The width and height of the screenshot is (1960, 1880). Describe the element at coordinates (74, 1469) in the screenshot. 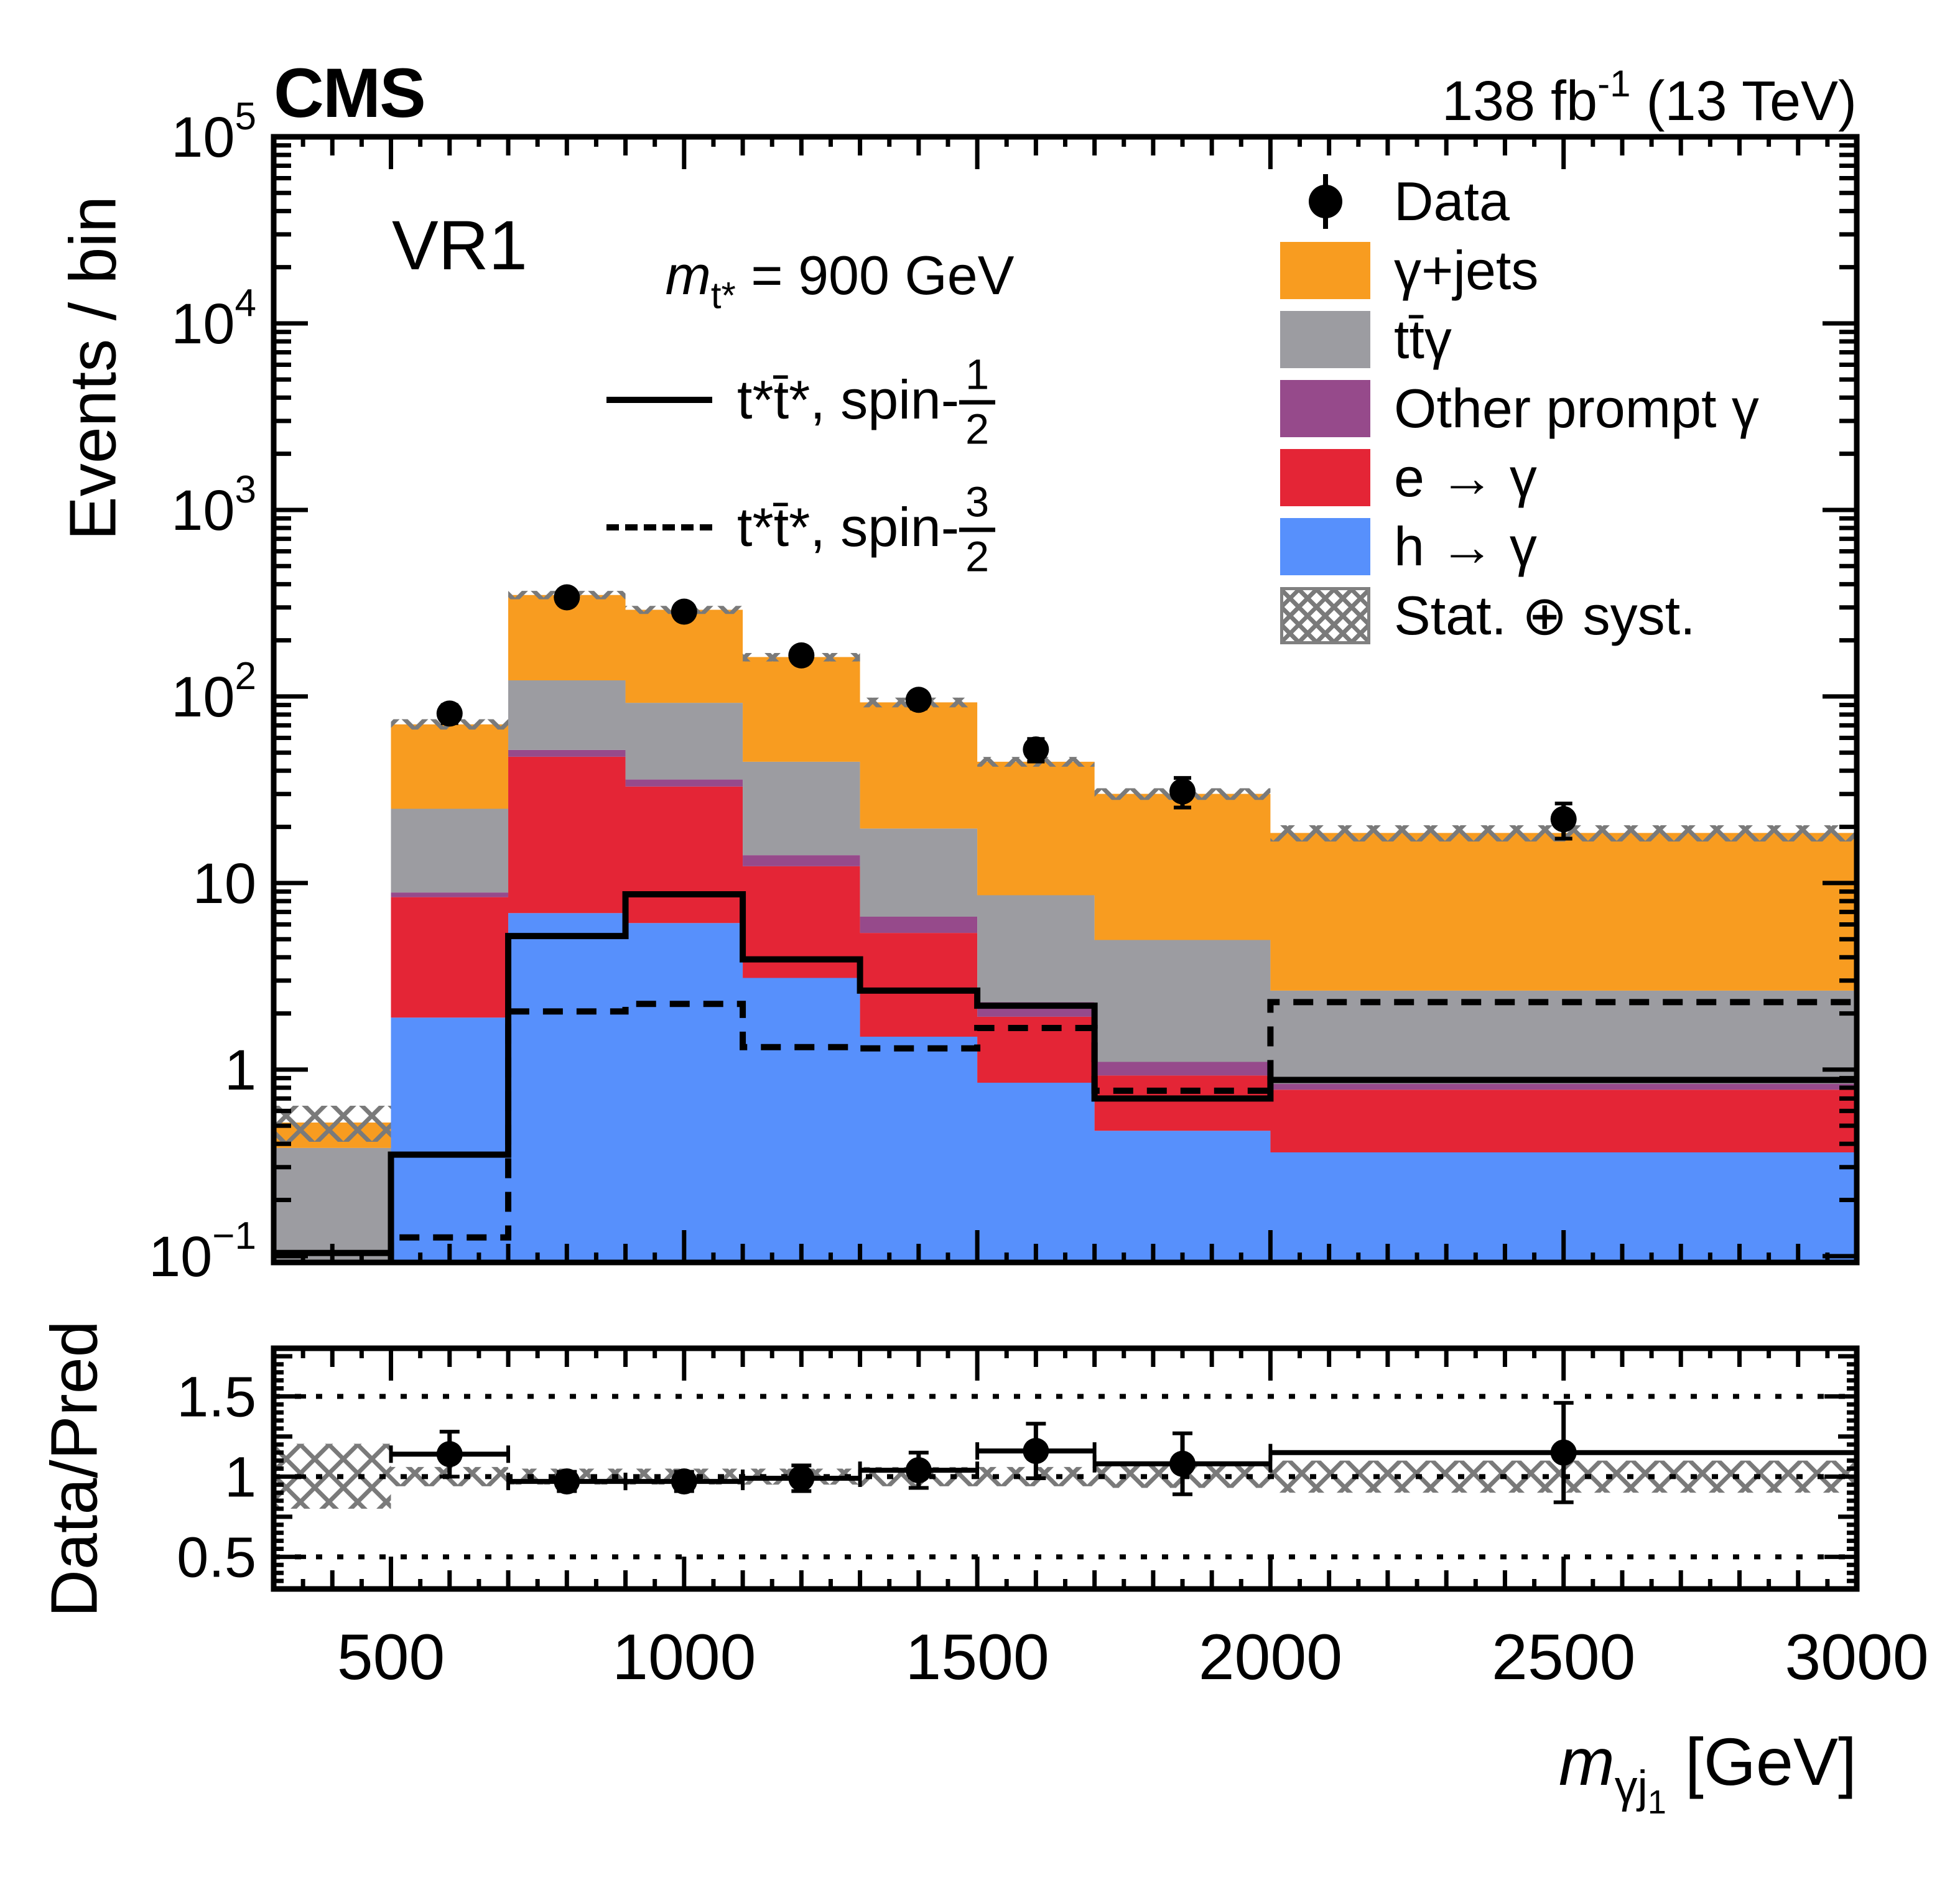

I see `ratio-axis-title: Data/Pred` at that location.